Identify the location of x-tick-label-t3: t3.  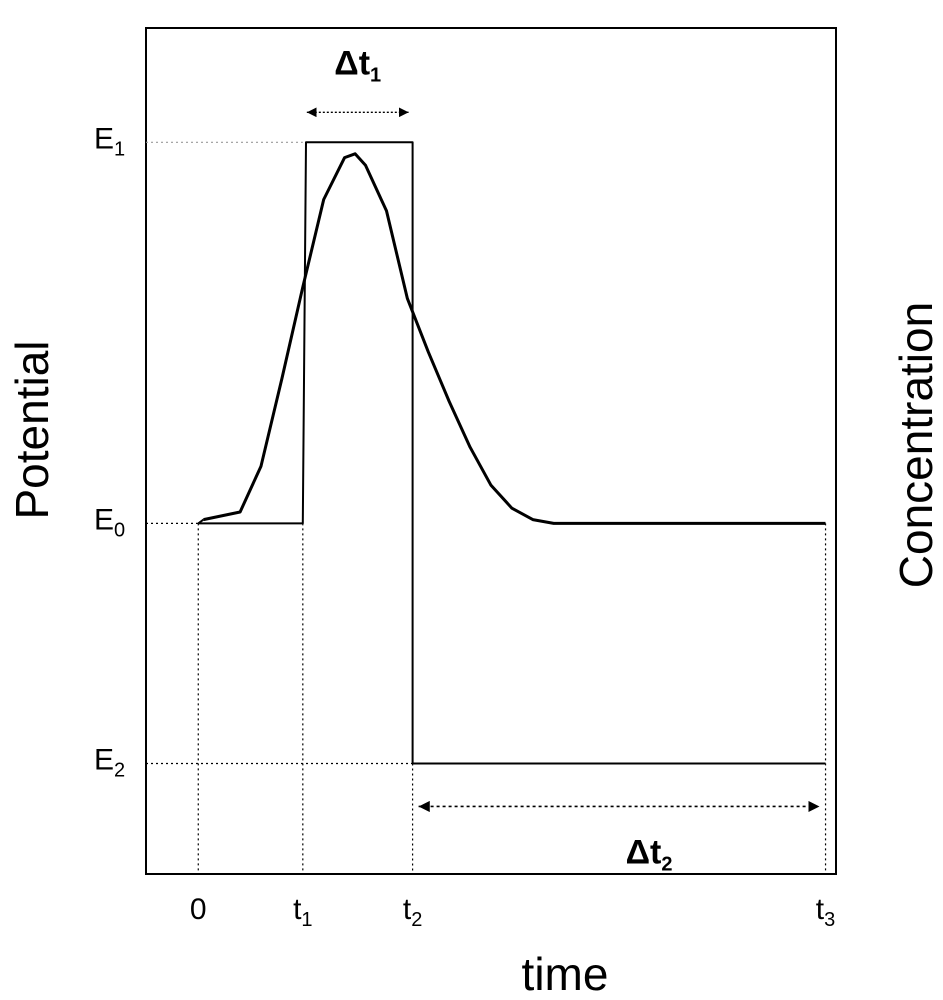
(825, 912).